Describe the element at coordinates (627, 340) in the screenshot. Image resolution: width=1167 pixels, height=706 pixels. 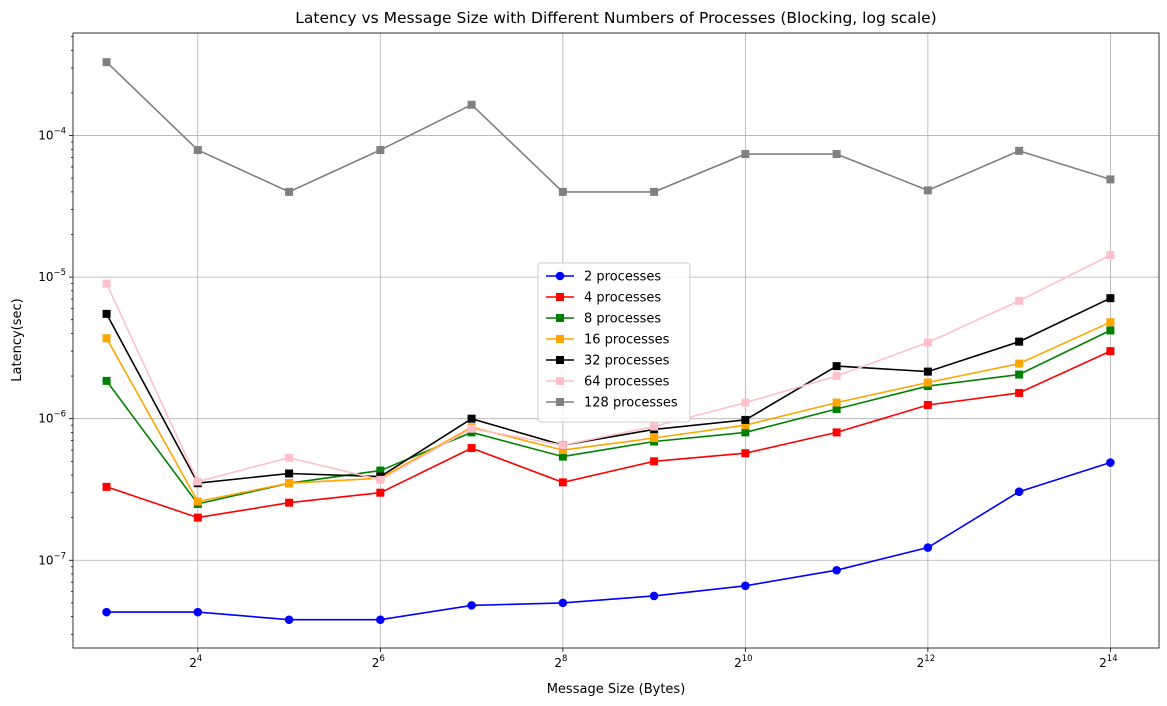
I see `legend-label: 16 processes` at that location.